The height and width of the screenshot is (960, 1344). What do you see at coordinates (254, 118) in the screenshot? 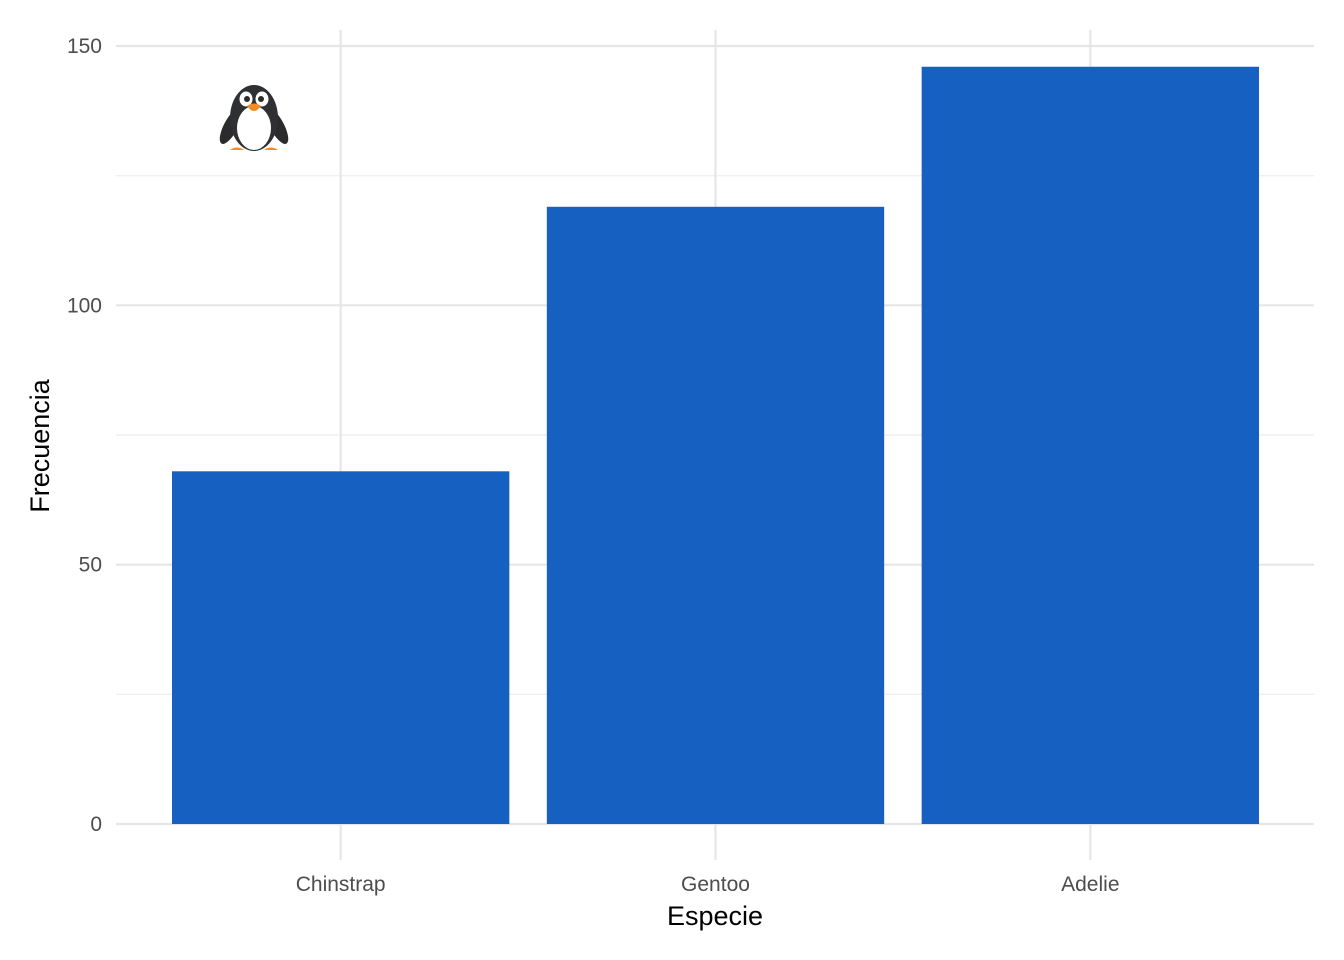
I see `penguin-icon` at bounding box center [254, 118].